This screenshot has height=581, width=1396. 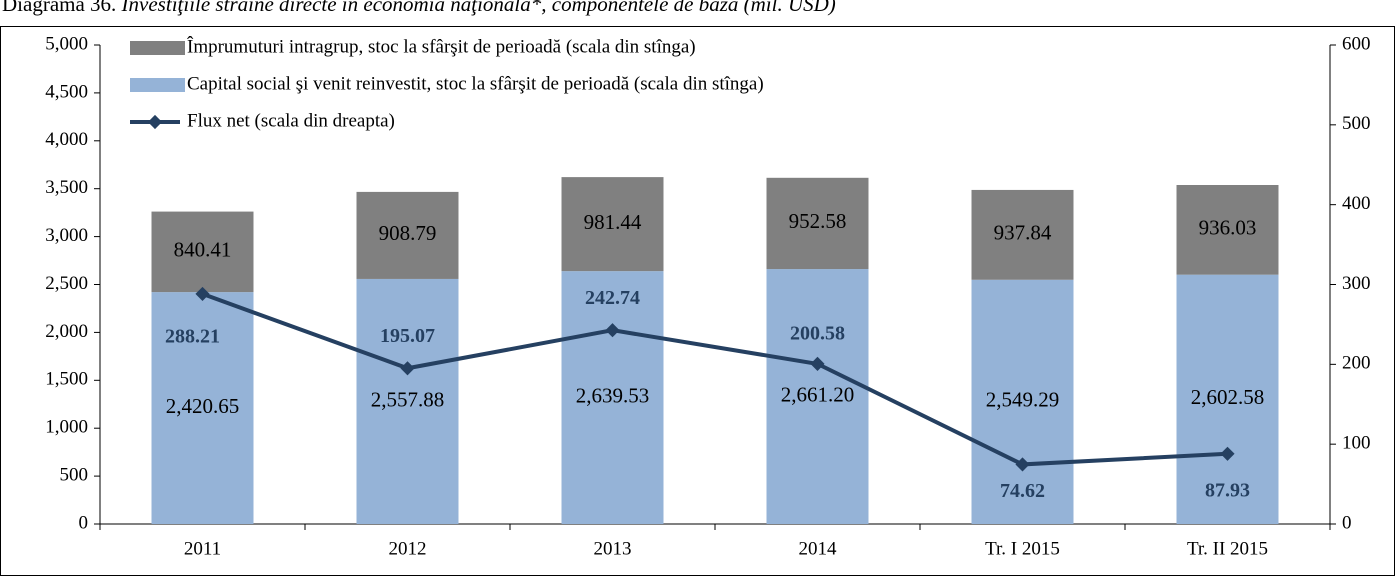 What do you see at coordinates (1022, 548) in the screenshot?
I see `x-tick-label: Tr. I 2015` at bounding box center [1022, 548].